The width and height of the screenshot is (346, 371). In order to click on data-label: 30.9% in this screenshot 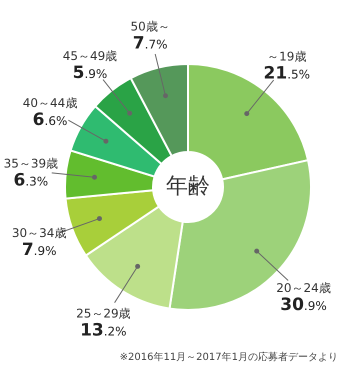, I will do `click(303, 304)`.